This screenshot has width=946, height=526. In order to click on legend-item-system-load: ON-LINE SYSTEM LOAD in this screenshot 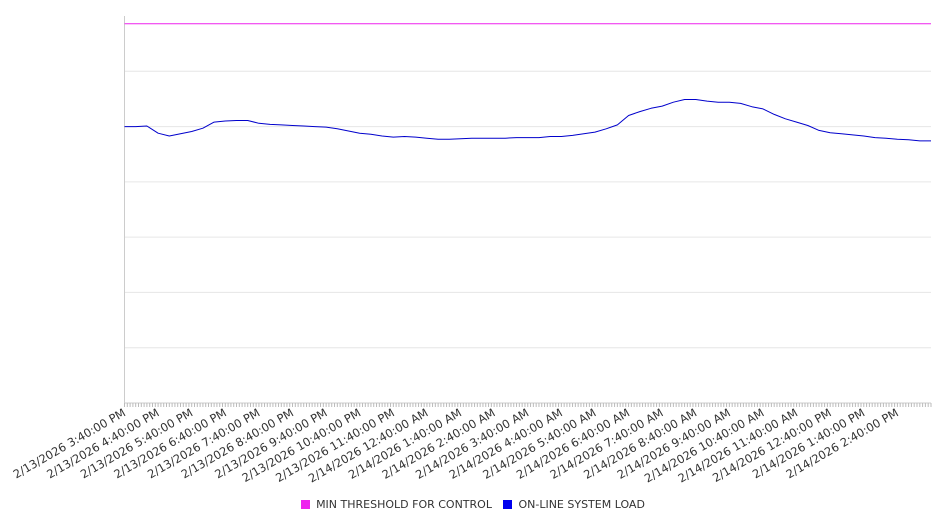, I will do `click(574, 504)`.